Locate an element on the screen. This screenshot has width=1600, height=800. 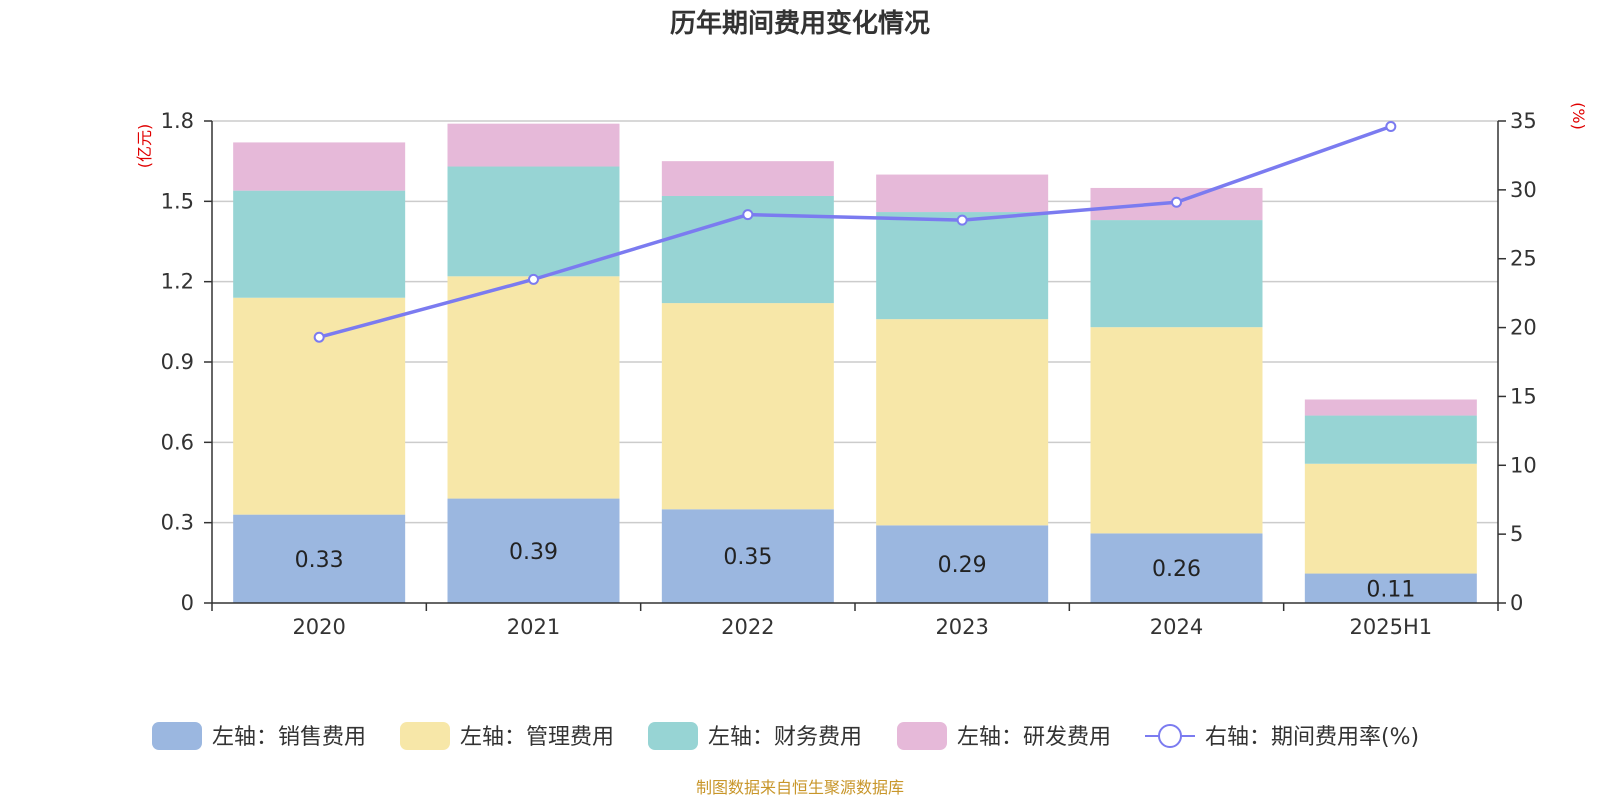
left-axis-tick-label: 0 is located at coordinates (187, 603).